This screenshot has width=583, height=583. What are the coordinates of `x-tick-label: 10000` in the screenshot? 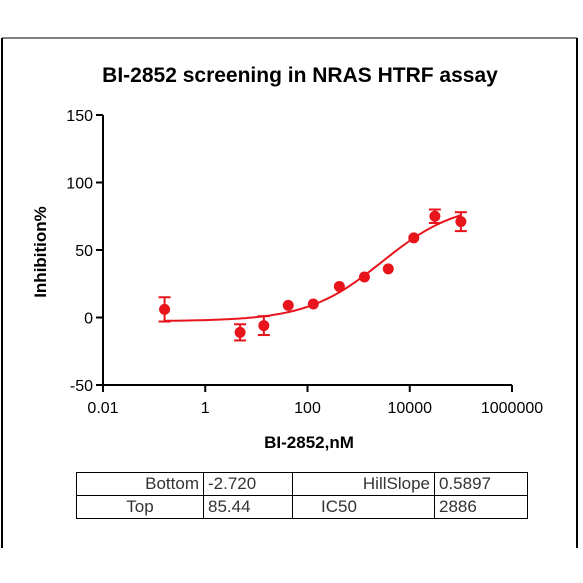 It's located at (410, 408).